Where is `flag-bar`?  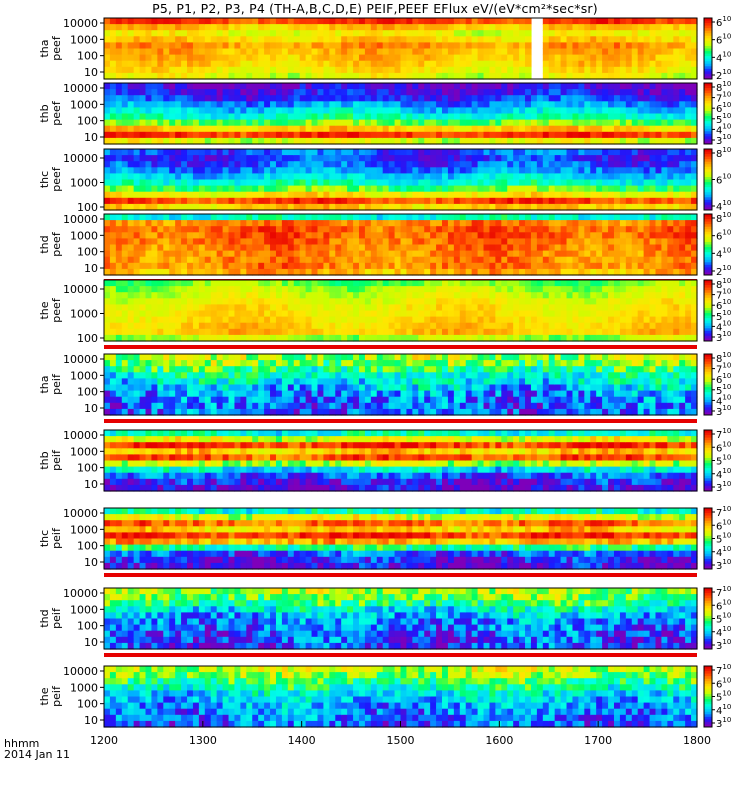 flag-bar is located at coordinates (400, 347).